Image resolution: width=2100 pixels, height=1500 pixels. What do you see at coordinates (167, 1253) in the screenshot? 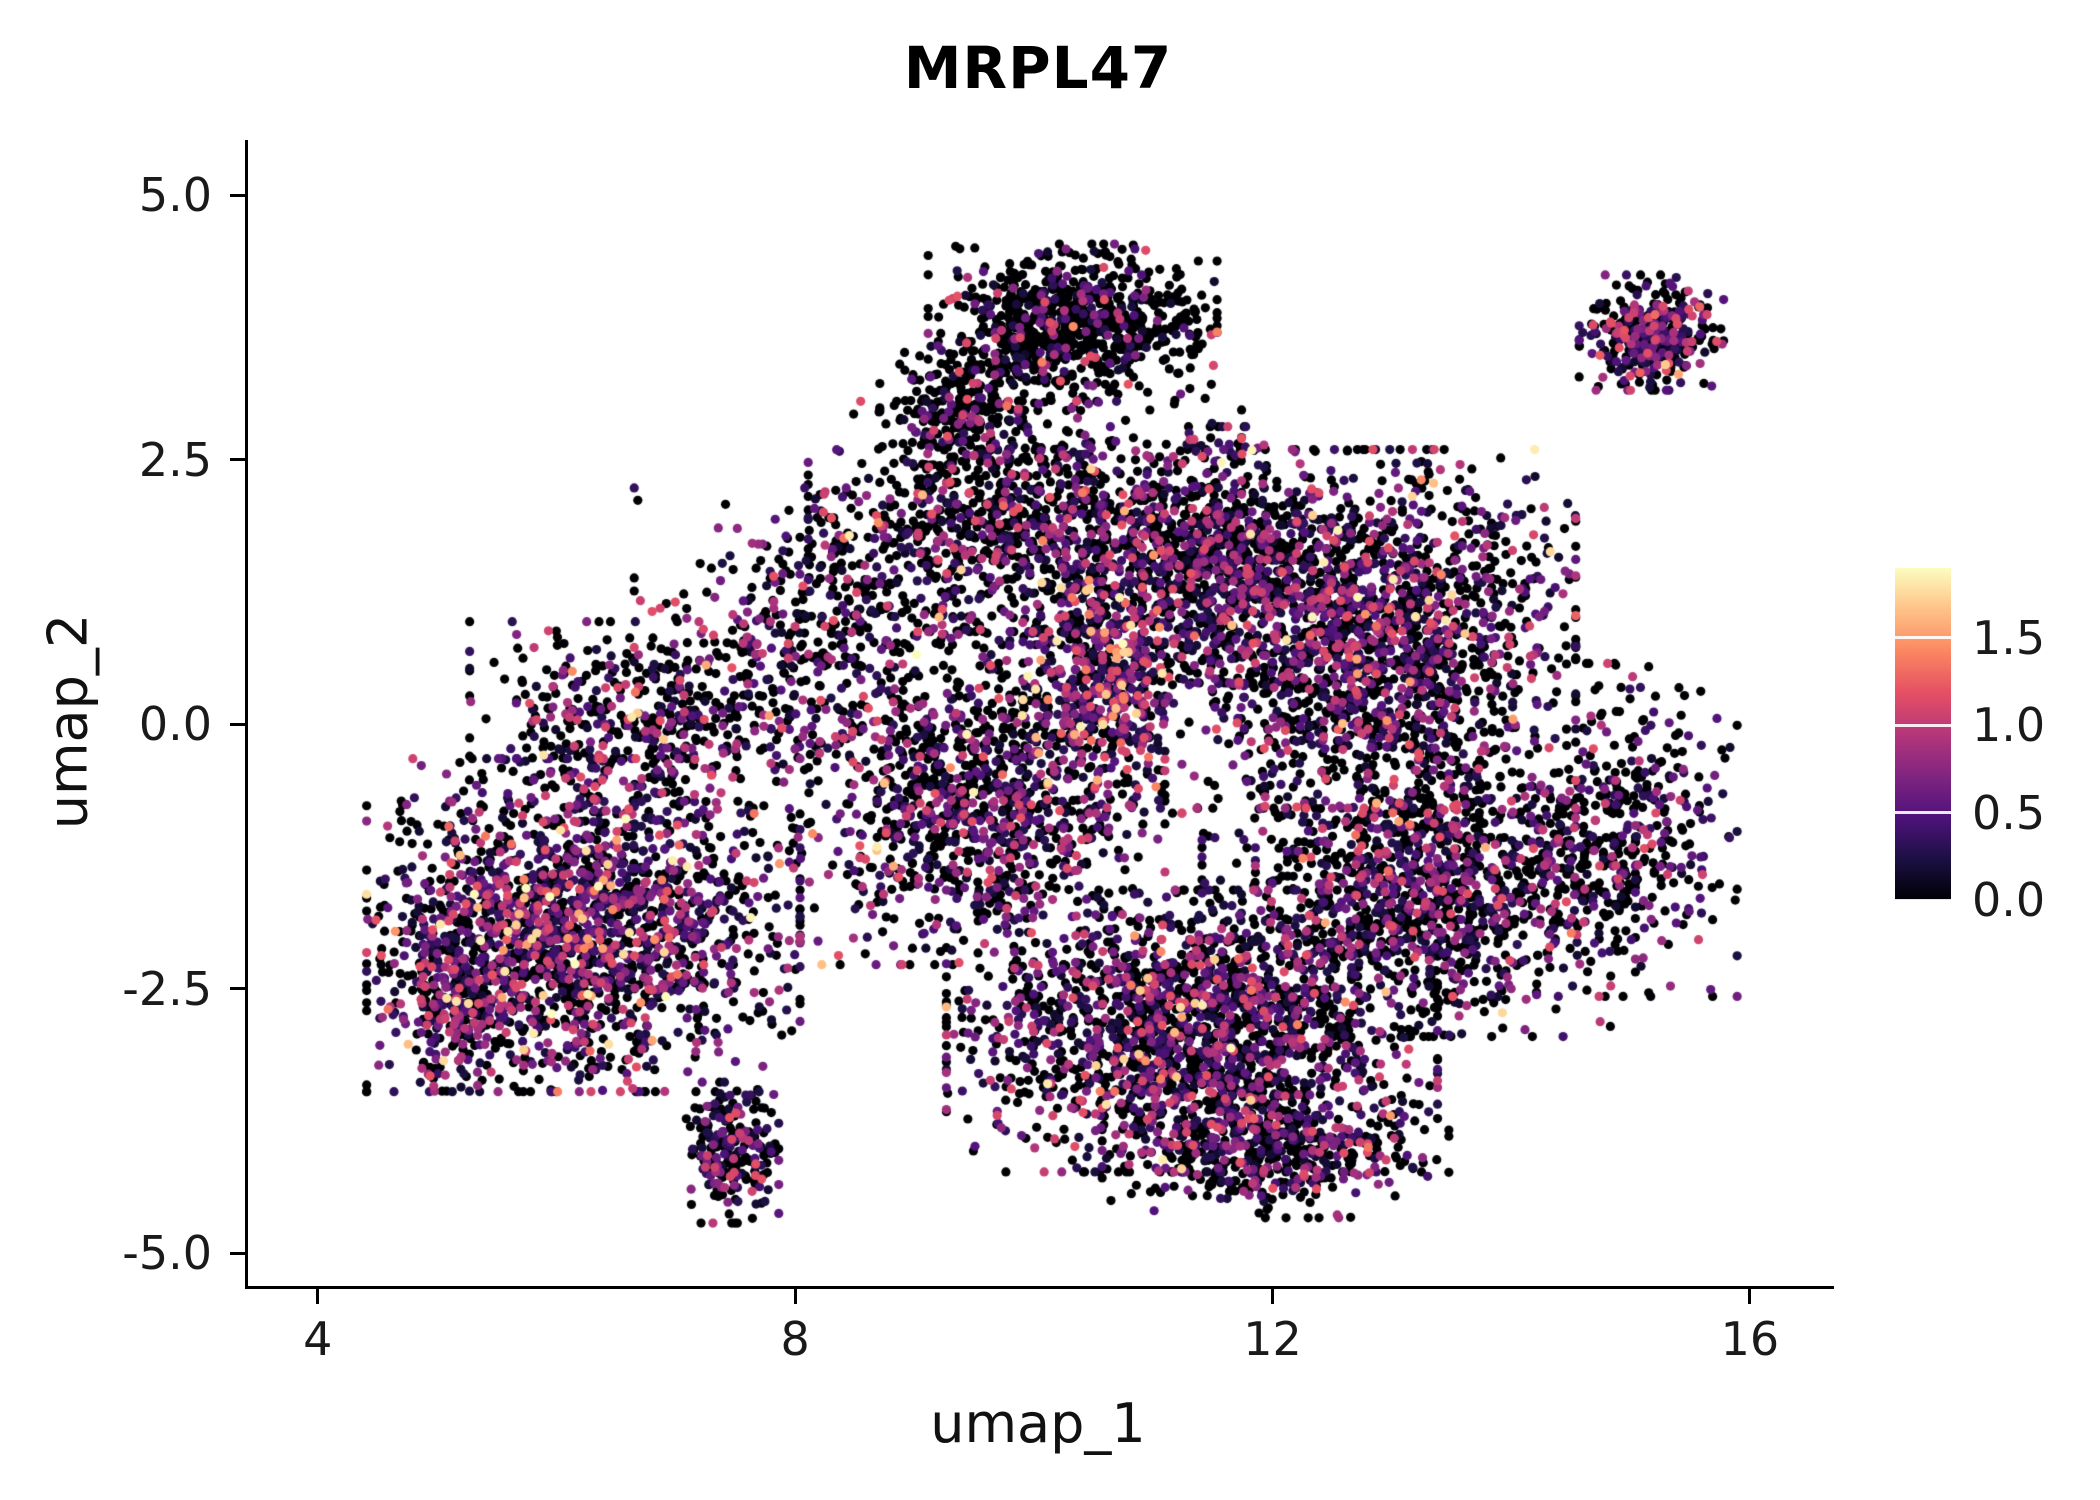
I see `y-tick-label: -5.0` at bounding box center [167, 1253].